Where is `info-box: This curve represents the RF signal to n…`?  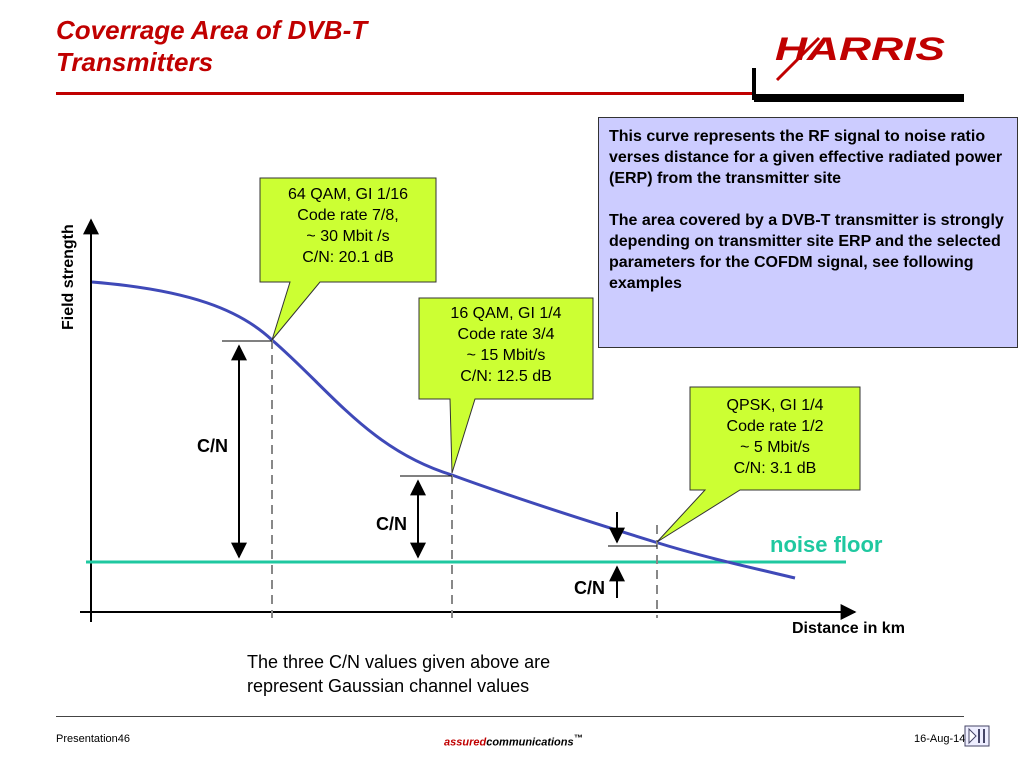
info-box: This curve represents the RF signal to n… is located at coordinates (808, 232).